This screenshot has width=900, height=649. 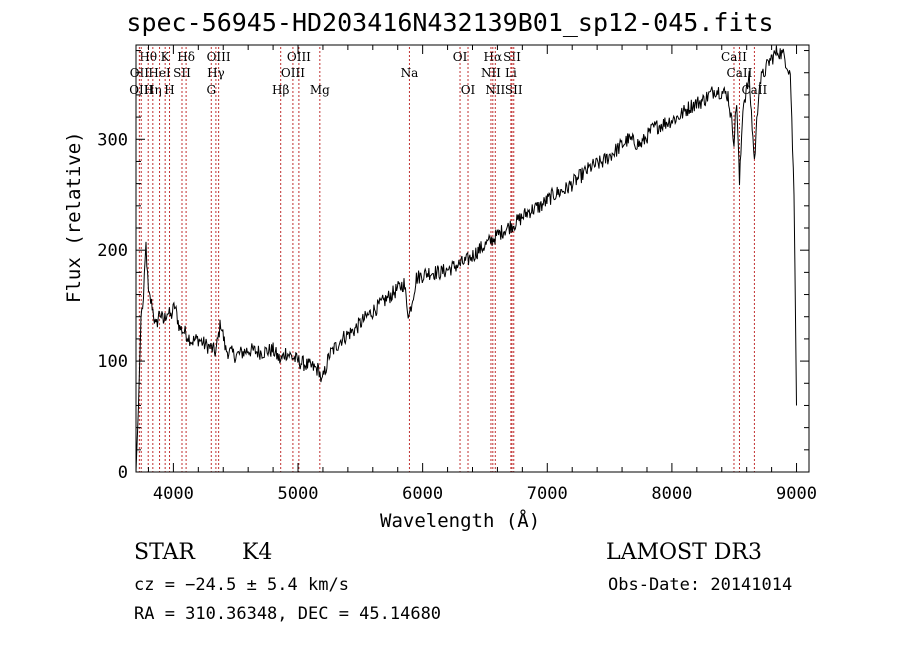 What do you see at coordinates (211, 90) in the screenshot?
I see `spectral-line-label: G` at bounding box center [211, 90].